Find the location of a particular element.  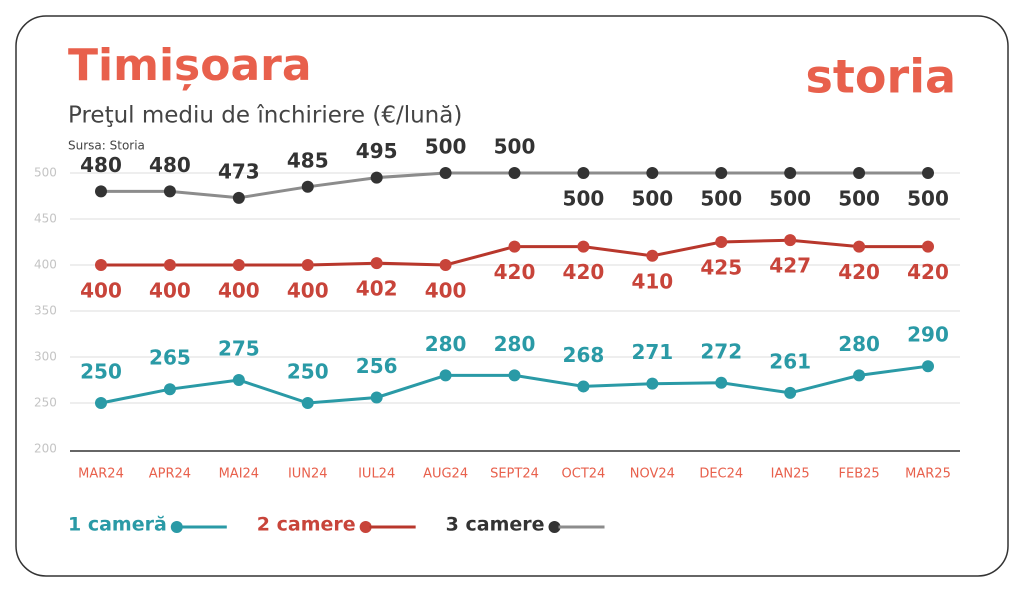

x-tick-label: APR24 is located at coordinates (170, 474).